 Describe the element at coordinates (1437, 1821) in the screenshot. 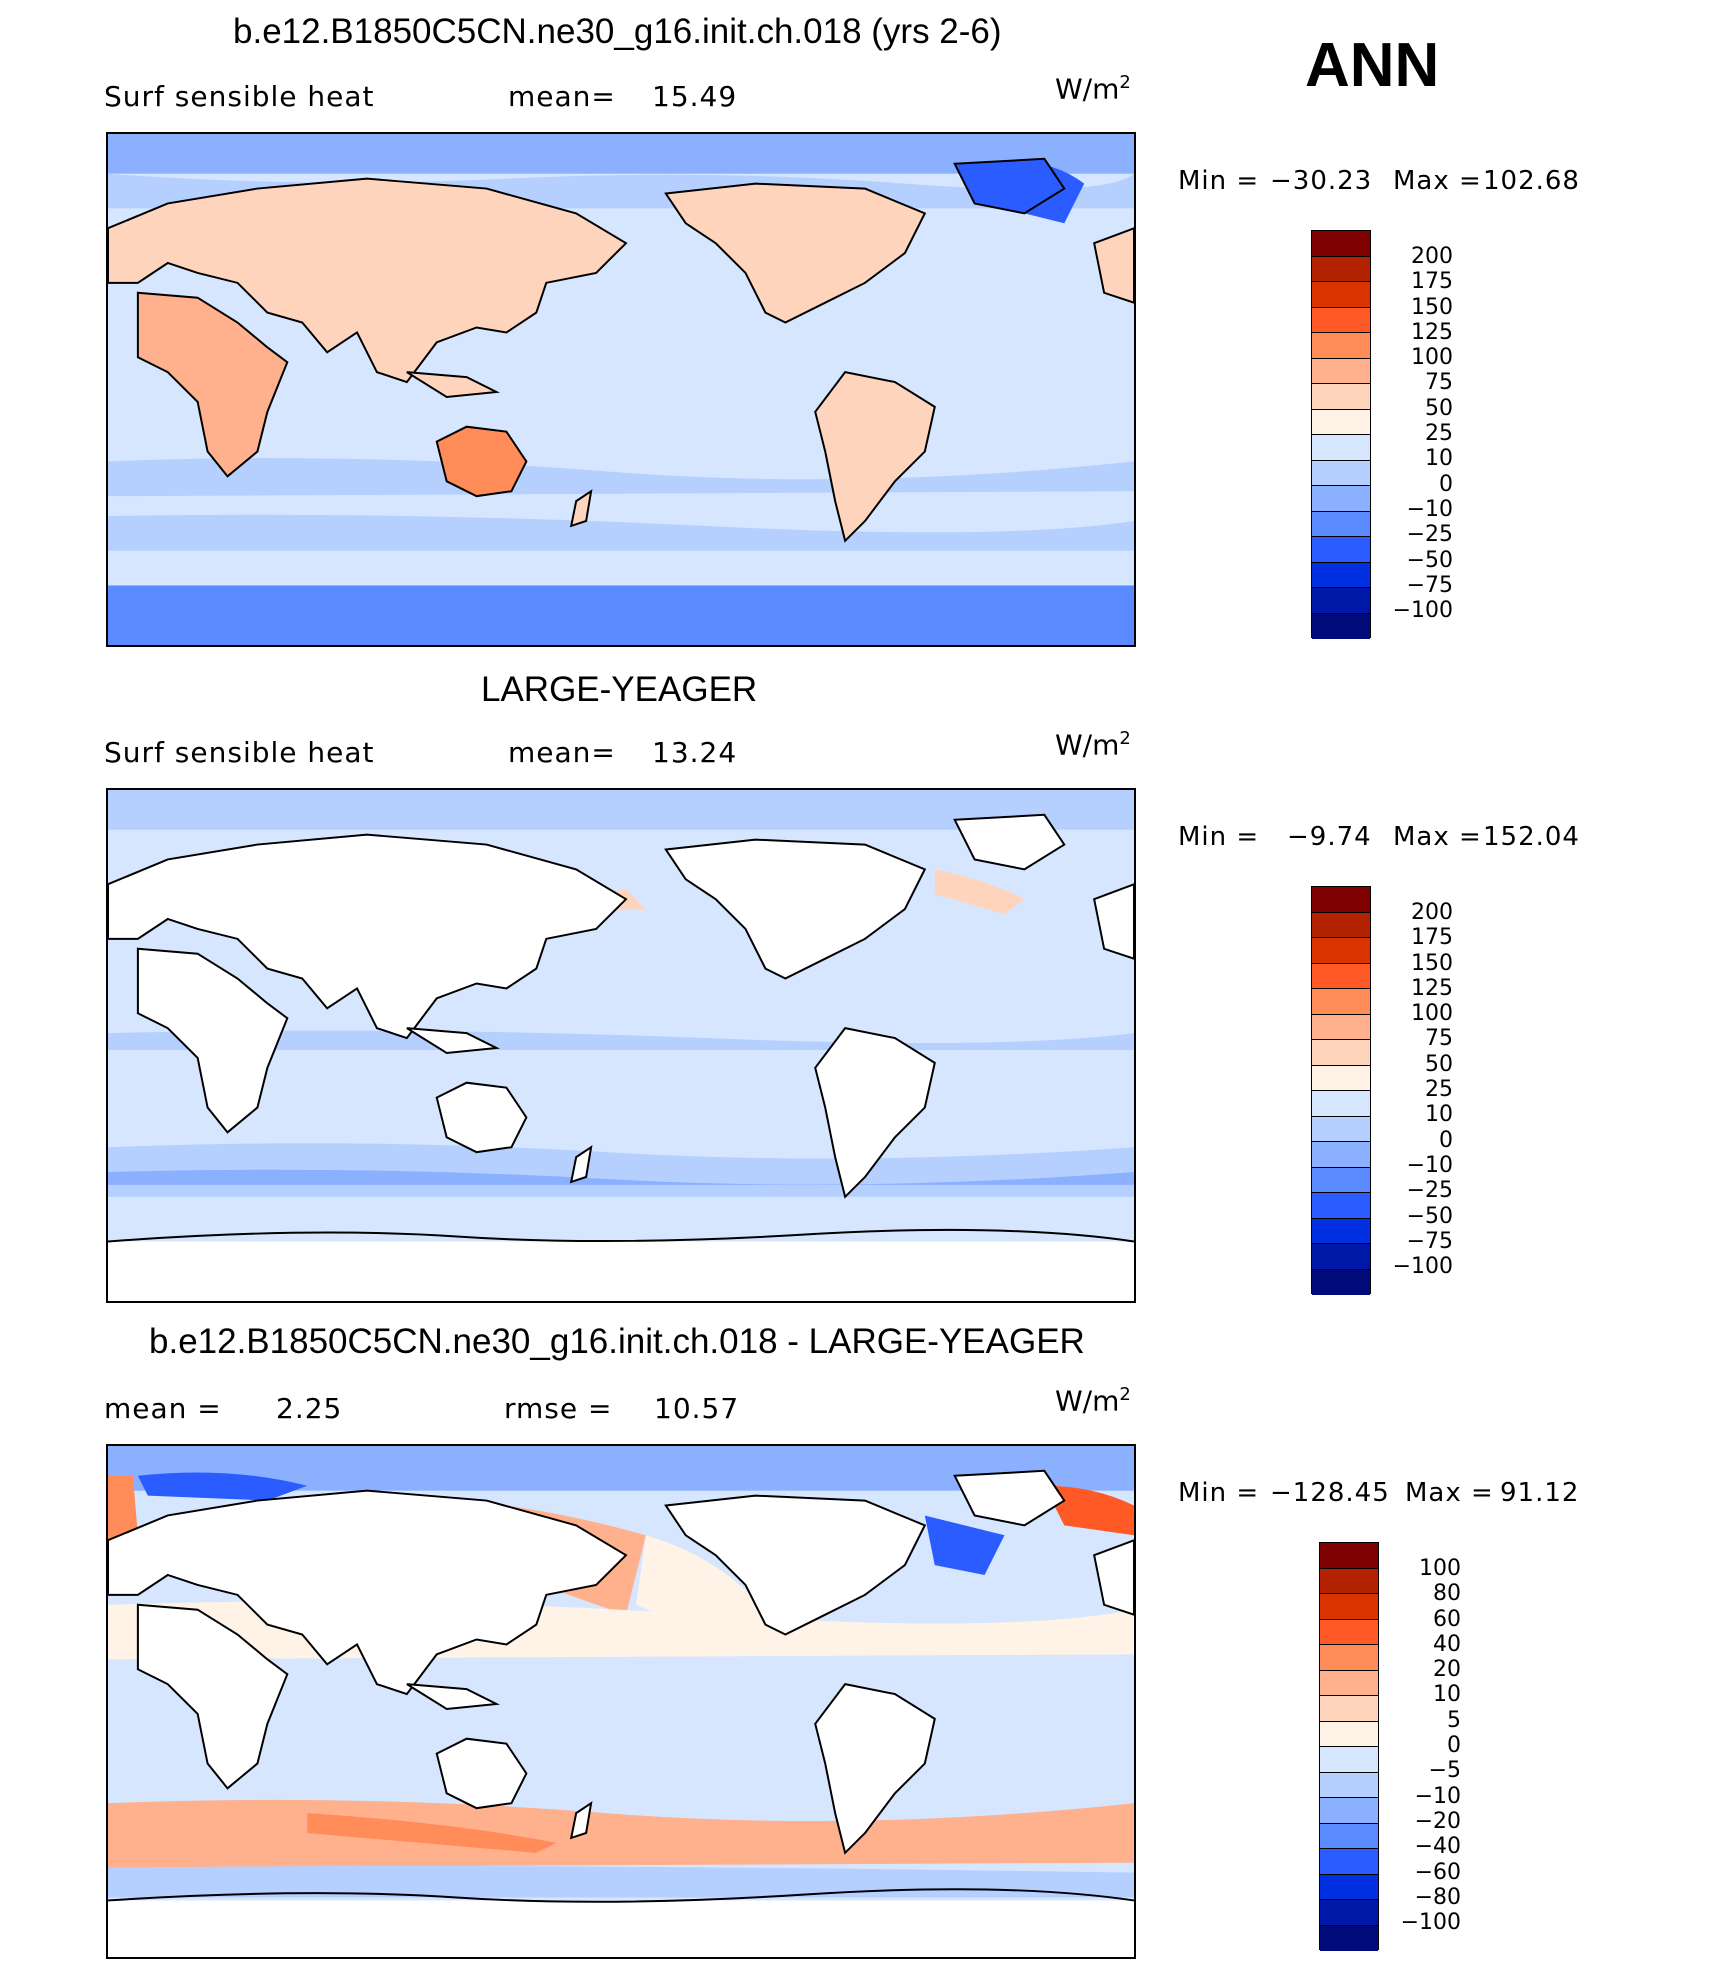

I see `colorbar-label: −20` at that location.